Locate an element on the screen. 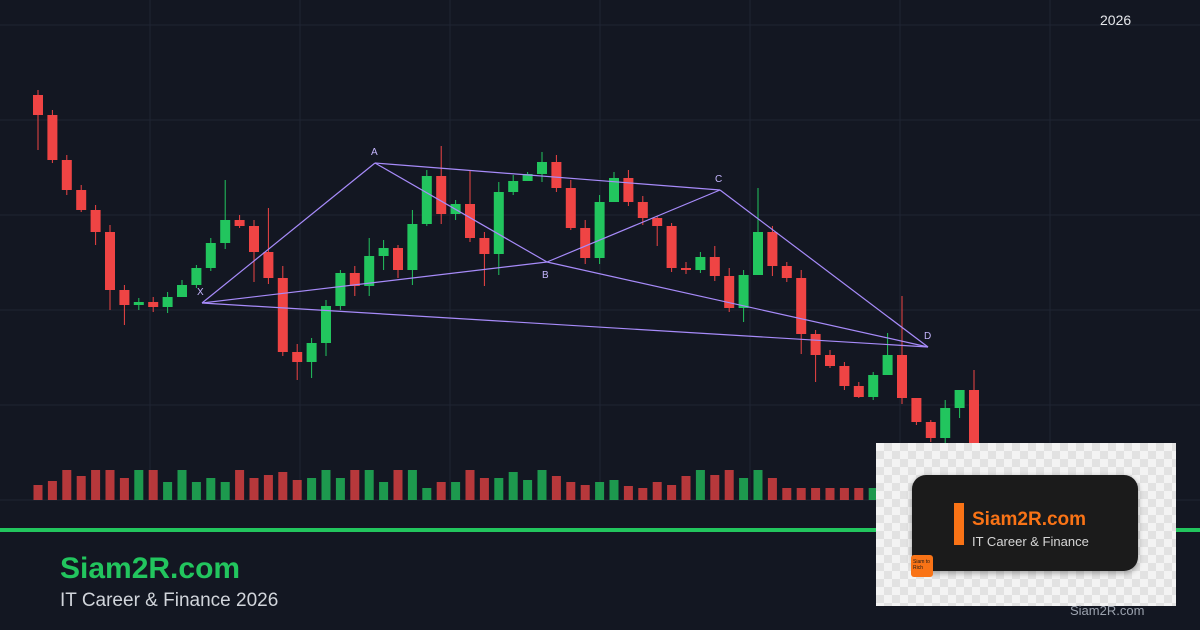 The height and width of the screenshot is (630, 1200). chart-year-label: 2026 is located at coordinates (1116, 20).